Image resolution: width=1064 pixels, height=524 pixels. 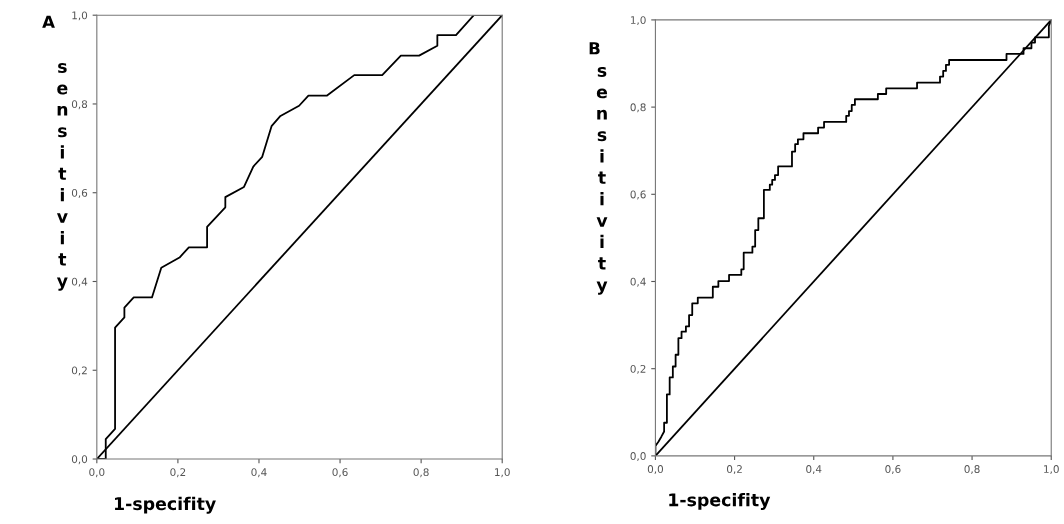 I want to click on chart-title: A, so click(x=48, y=21).